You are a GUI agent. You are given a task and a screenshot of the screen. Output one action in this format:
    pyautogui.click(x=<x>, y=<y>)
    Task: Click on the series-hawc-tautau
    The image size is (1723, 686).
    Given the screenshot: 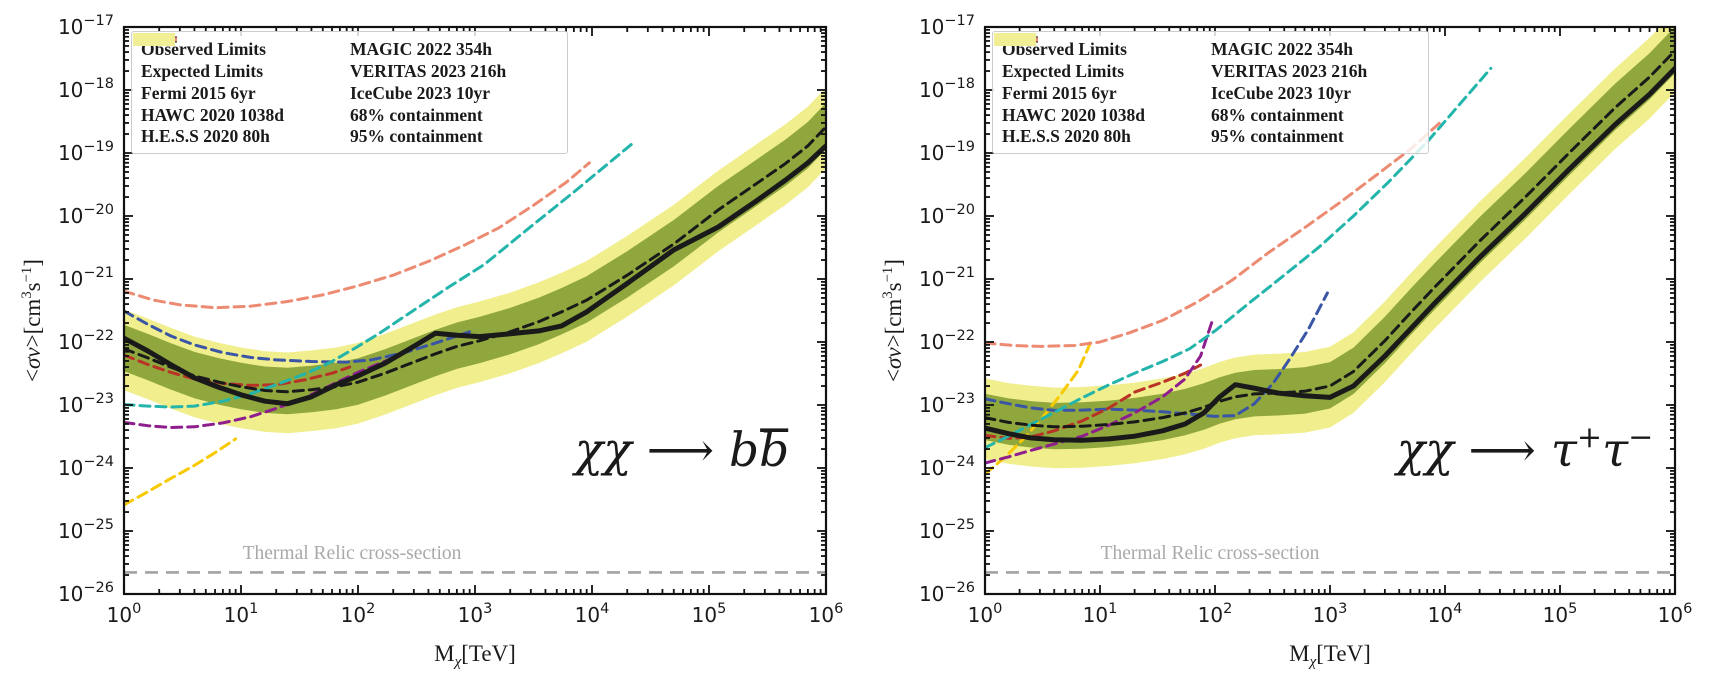 What is the action you would take?
    pyautogui.click(x=1157, y=354)
    